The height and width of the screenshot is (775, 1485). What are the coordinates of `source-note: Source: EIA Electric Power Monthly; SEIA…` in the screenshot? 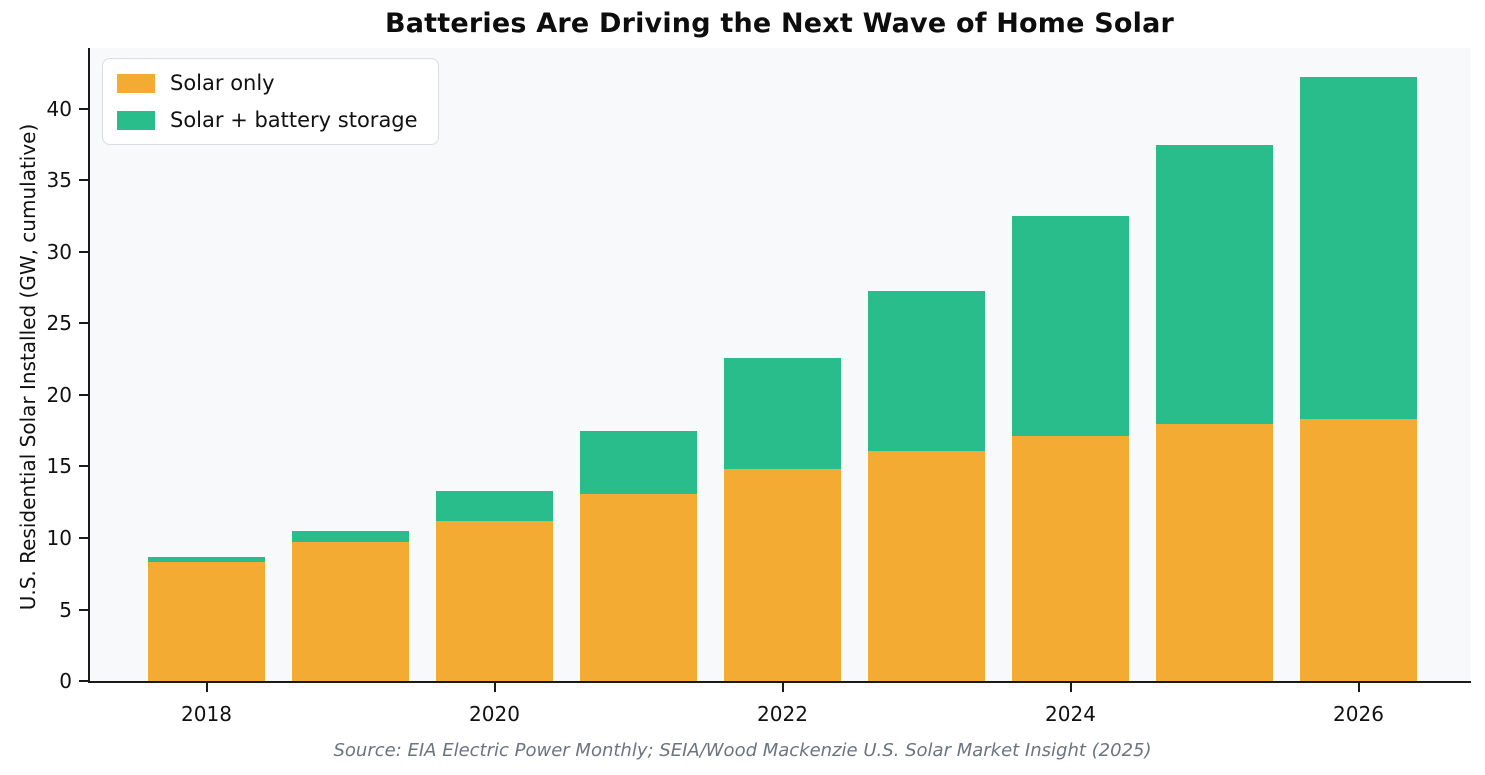 It's located at (742, 750).